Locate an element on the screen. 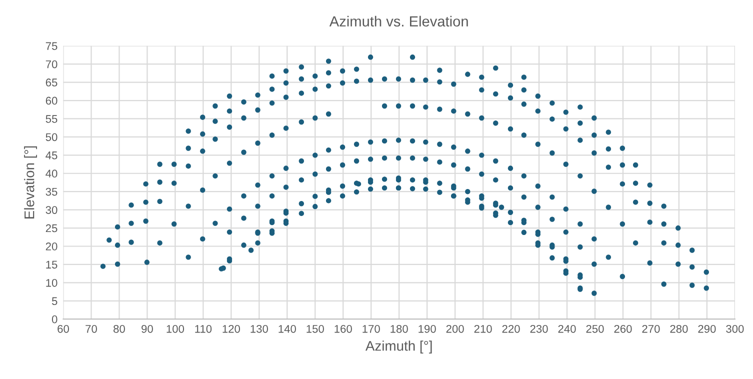  y-tick-label: 65 is located at coordinates (52, 82).